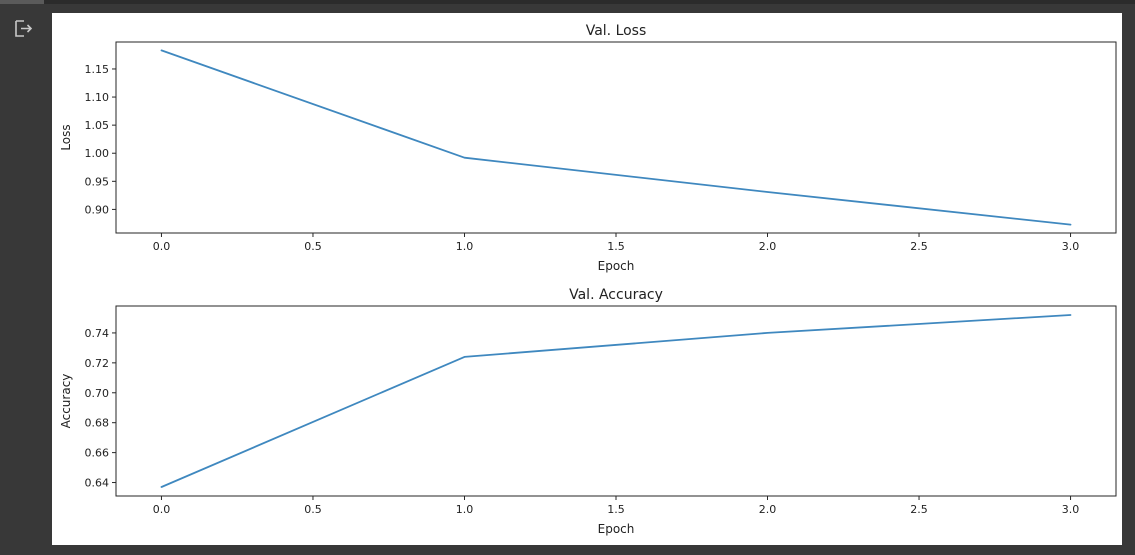  Describe the element at coordinates (162, 509) in the screenshot. I see `accuracy-x-tick-label: 0.0` at that location.